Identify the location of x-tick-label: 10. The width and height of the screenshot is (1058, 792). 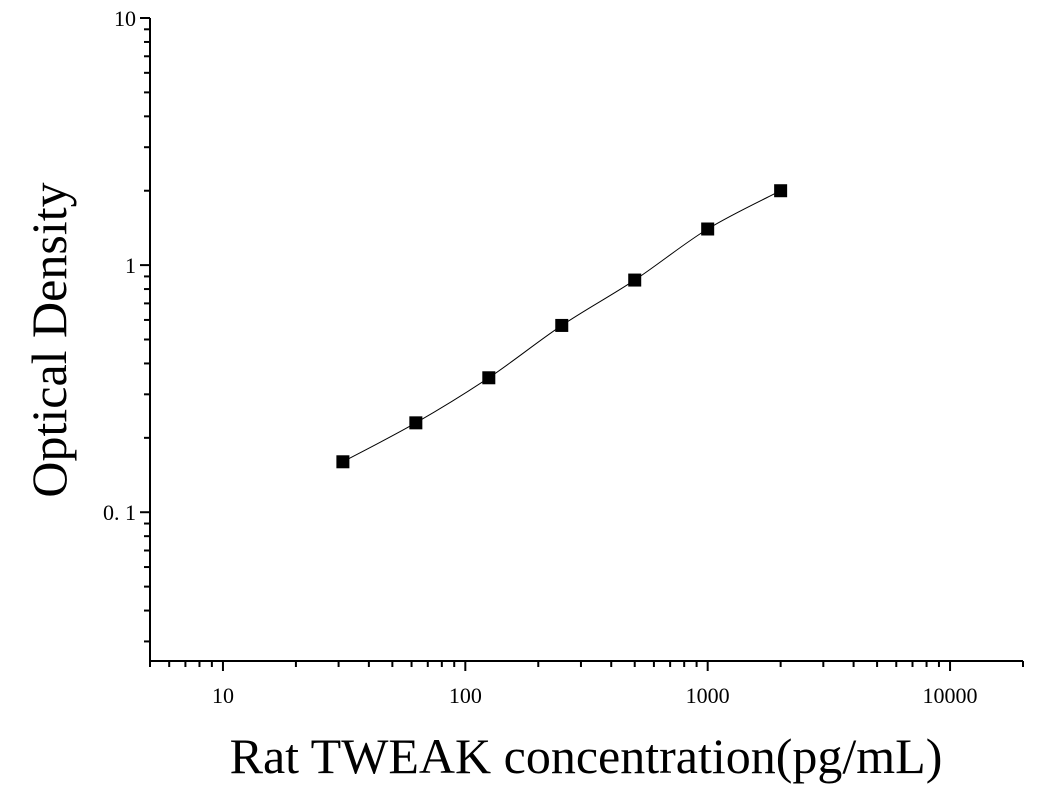
(223, 695).